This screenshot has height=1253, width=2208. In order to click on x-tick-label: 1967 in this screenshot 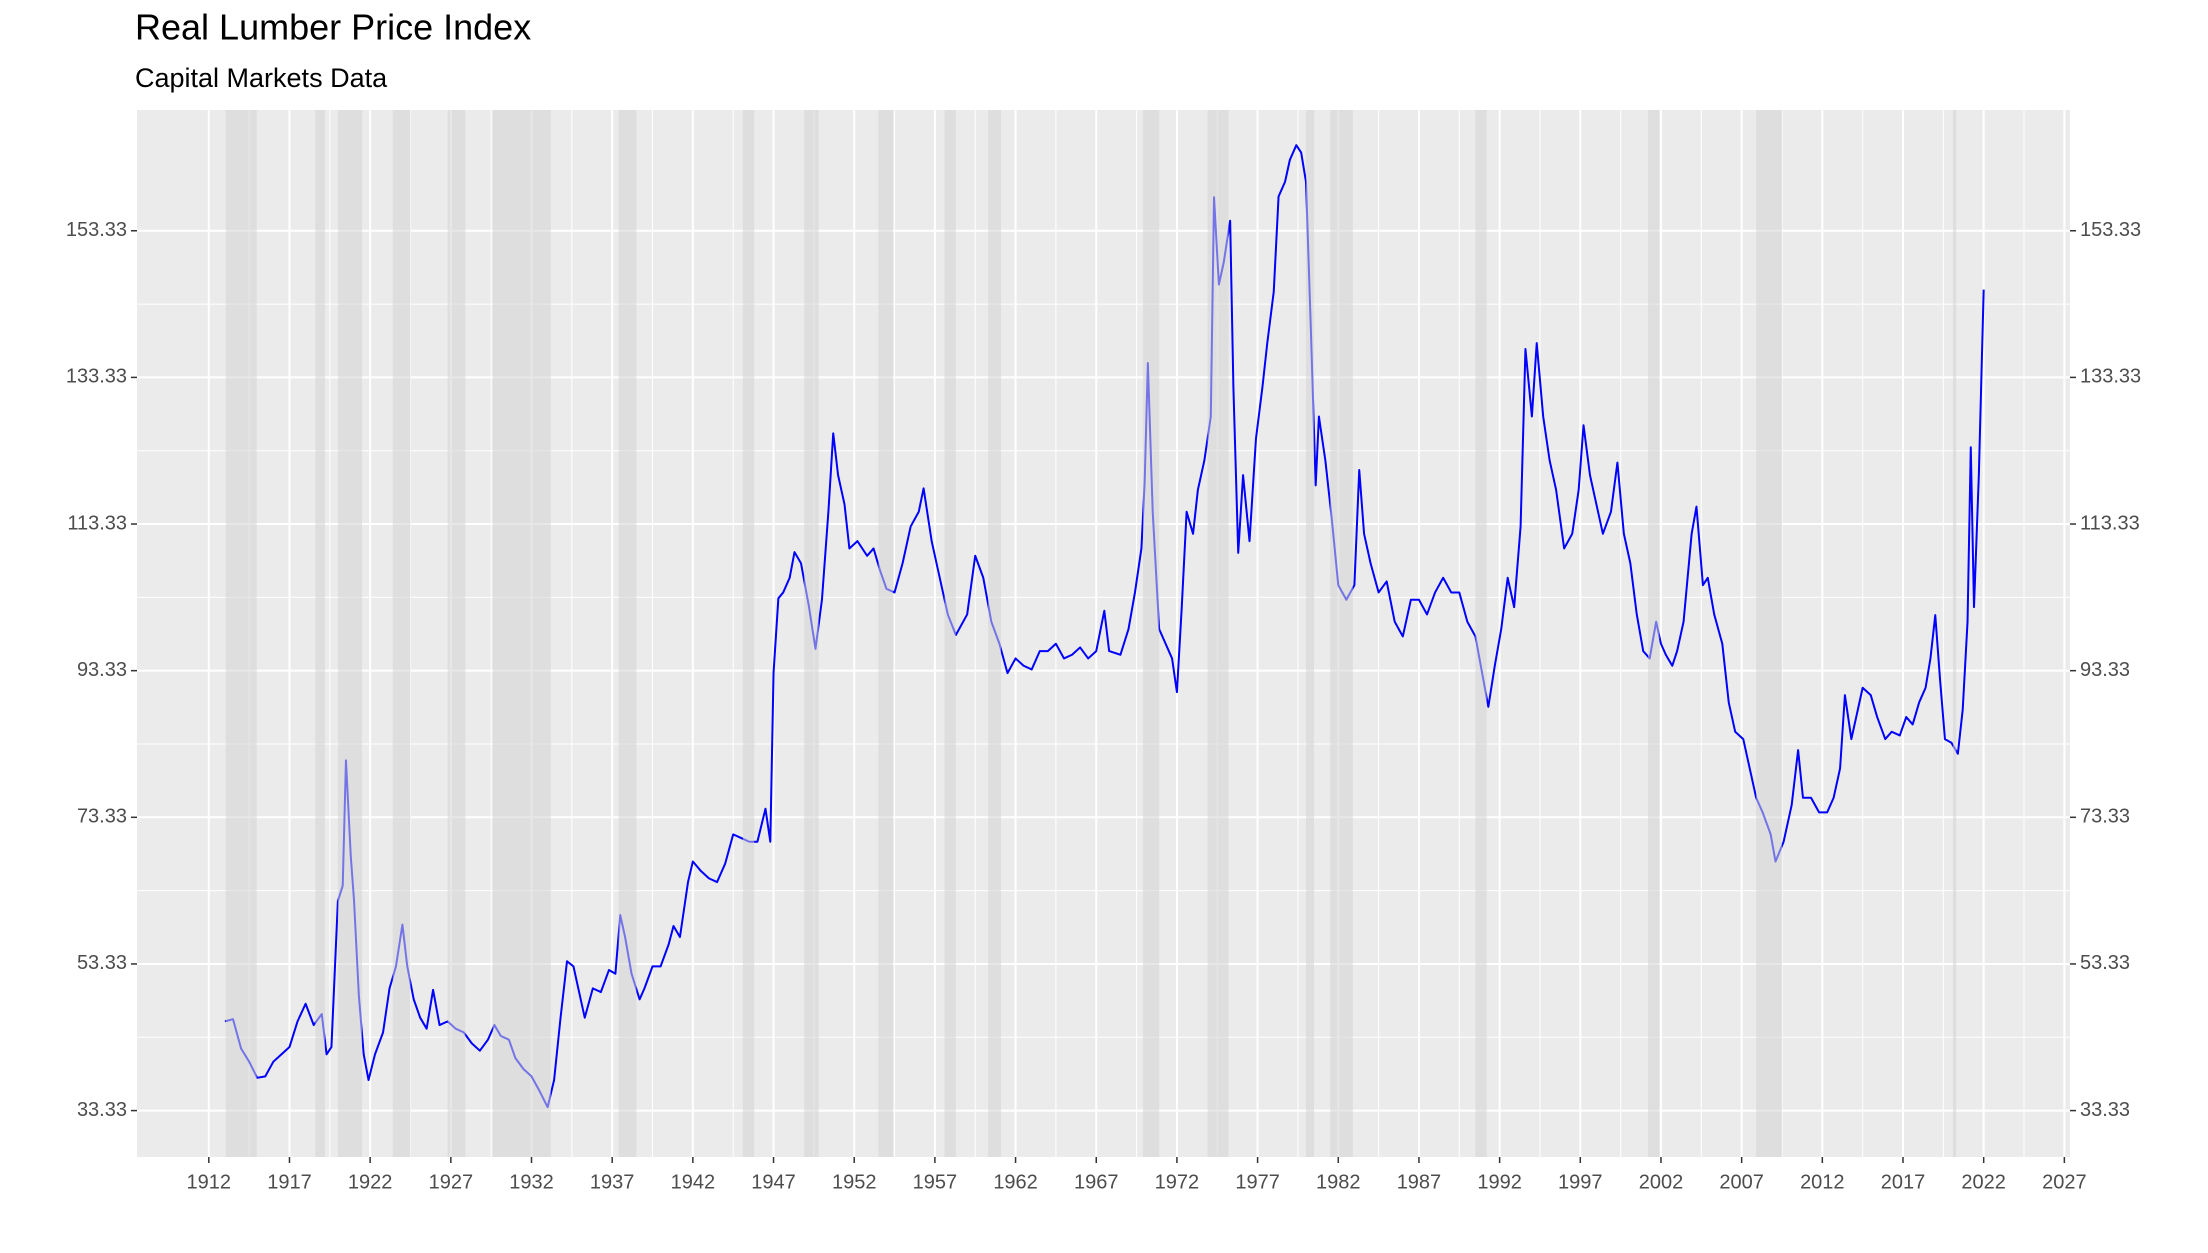, I will do `click(1096, 1182)`.